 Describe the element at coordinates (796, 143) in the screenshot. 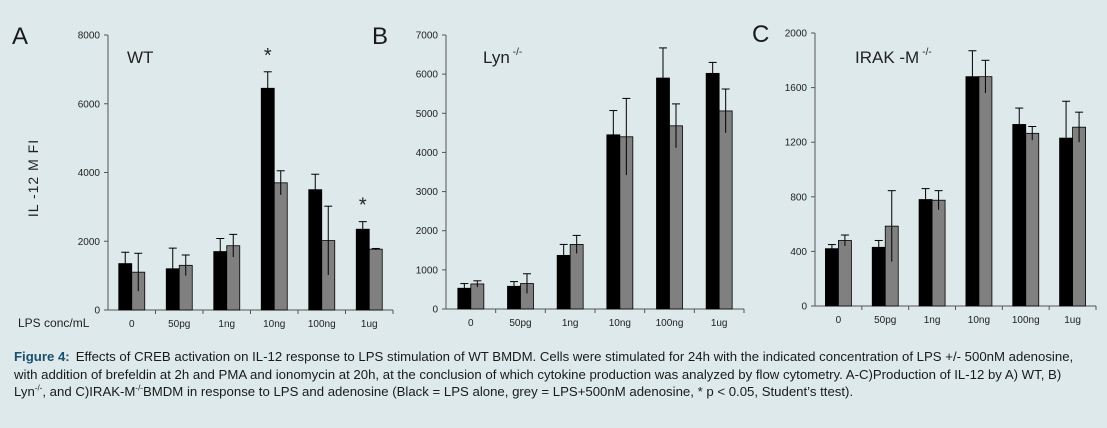

I see `y-tick-label: 1200` at that location.